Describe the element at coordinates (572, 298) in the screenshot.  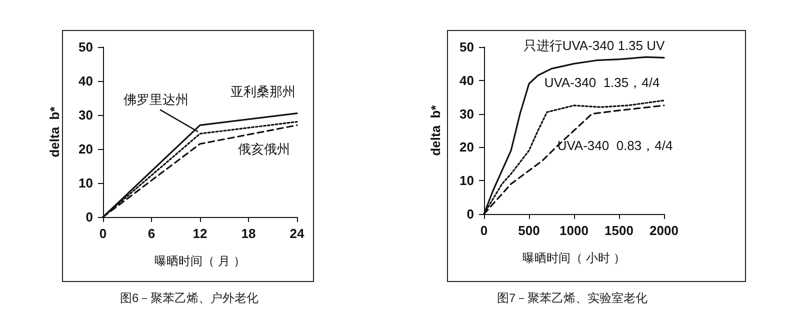
I see `caption: 图7－聚苯乙烯、实验室老化` at that location.